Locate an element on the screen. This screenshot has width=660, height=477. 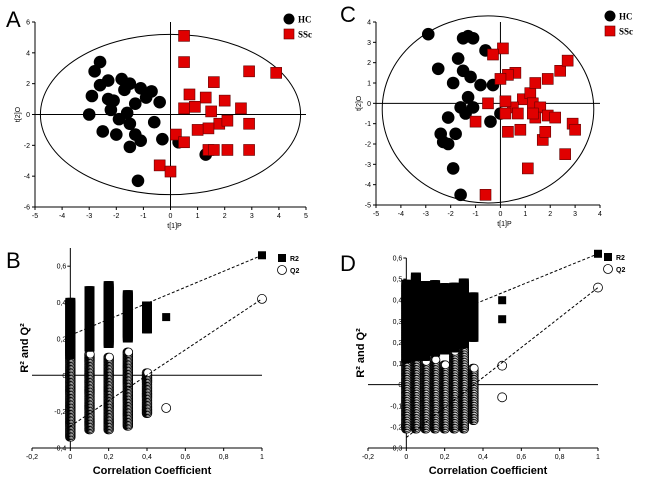
y-axis-title: R² and Q² is located at coordinates (25, 348).